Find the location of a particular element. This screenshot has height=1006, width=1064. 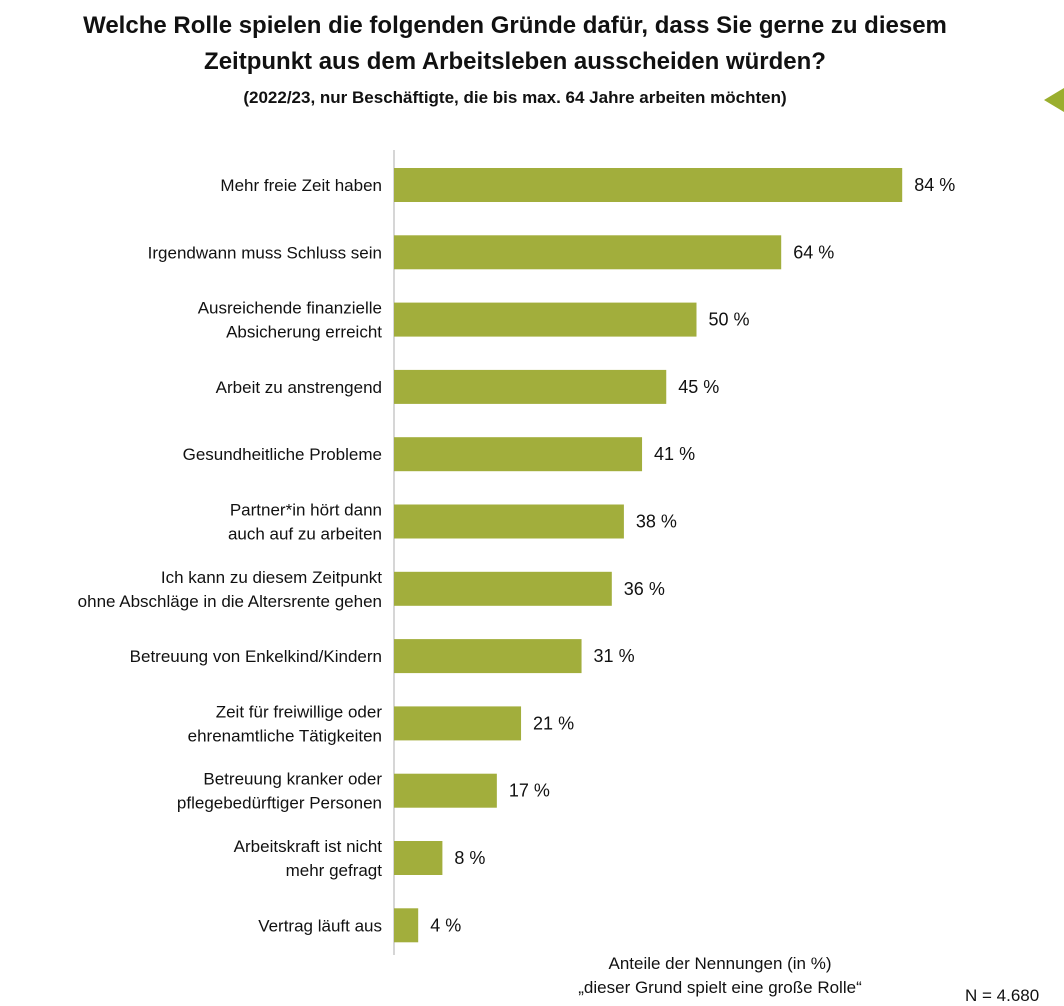

bar-value-label: 50 % is located at coordinates (729, 320).